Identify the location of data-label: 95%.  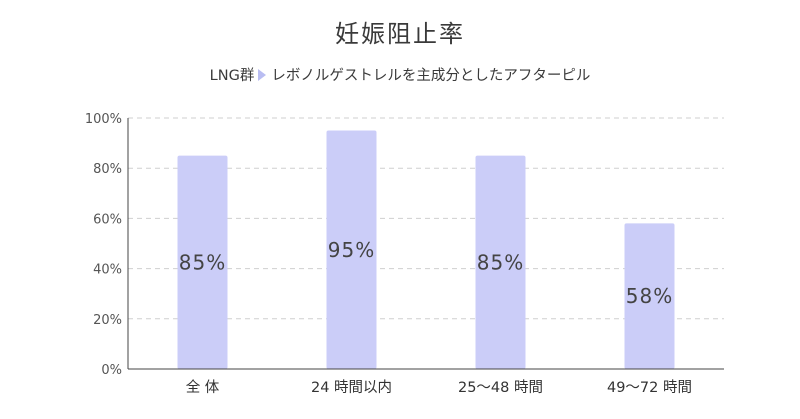
(351, 250).